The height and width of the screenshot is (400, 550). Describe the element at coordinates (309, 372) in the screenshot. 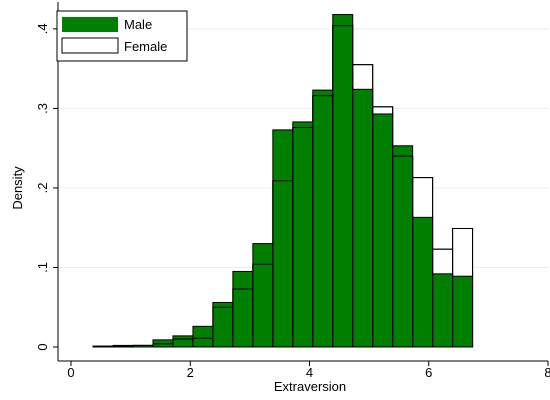

I see `x-tick-label-2: 4` at that location.